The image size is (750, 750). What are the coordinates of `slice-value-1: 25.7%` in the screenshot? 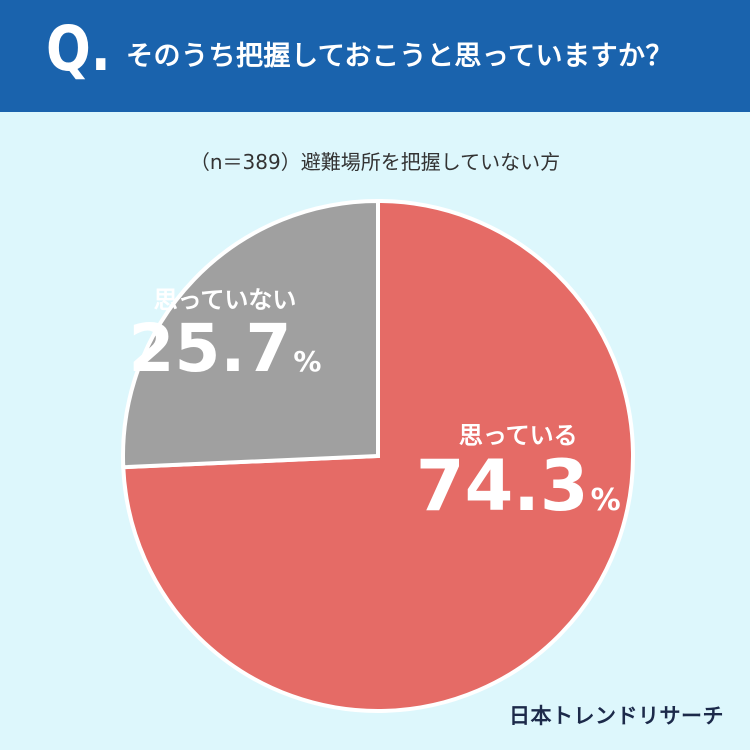 It's located at (225, 348).